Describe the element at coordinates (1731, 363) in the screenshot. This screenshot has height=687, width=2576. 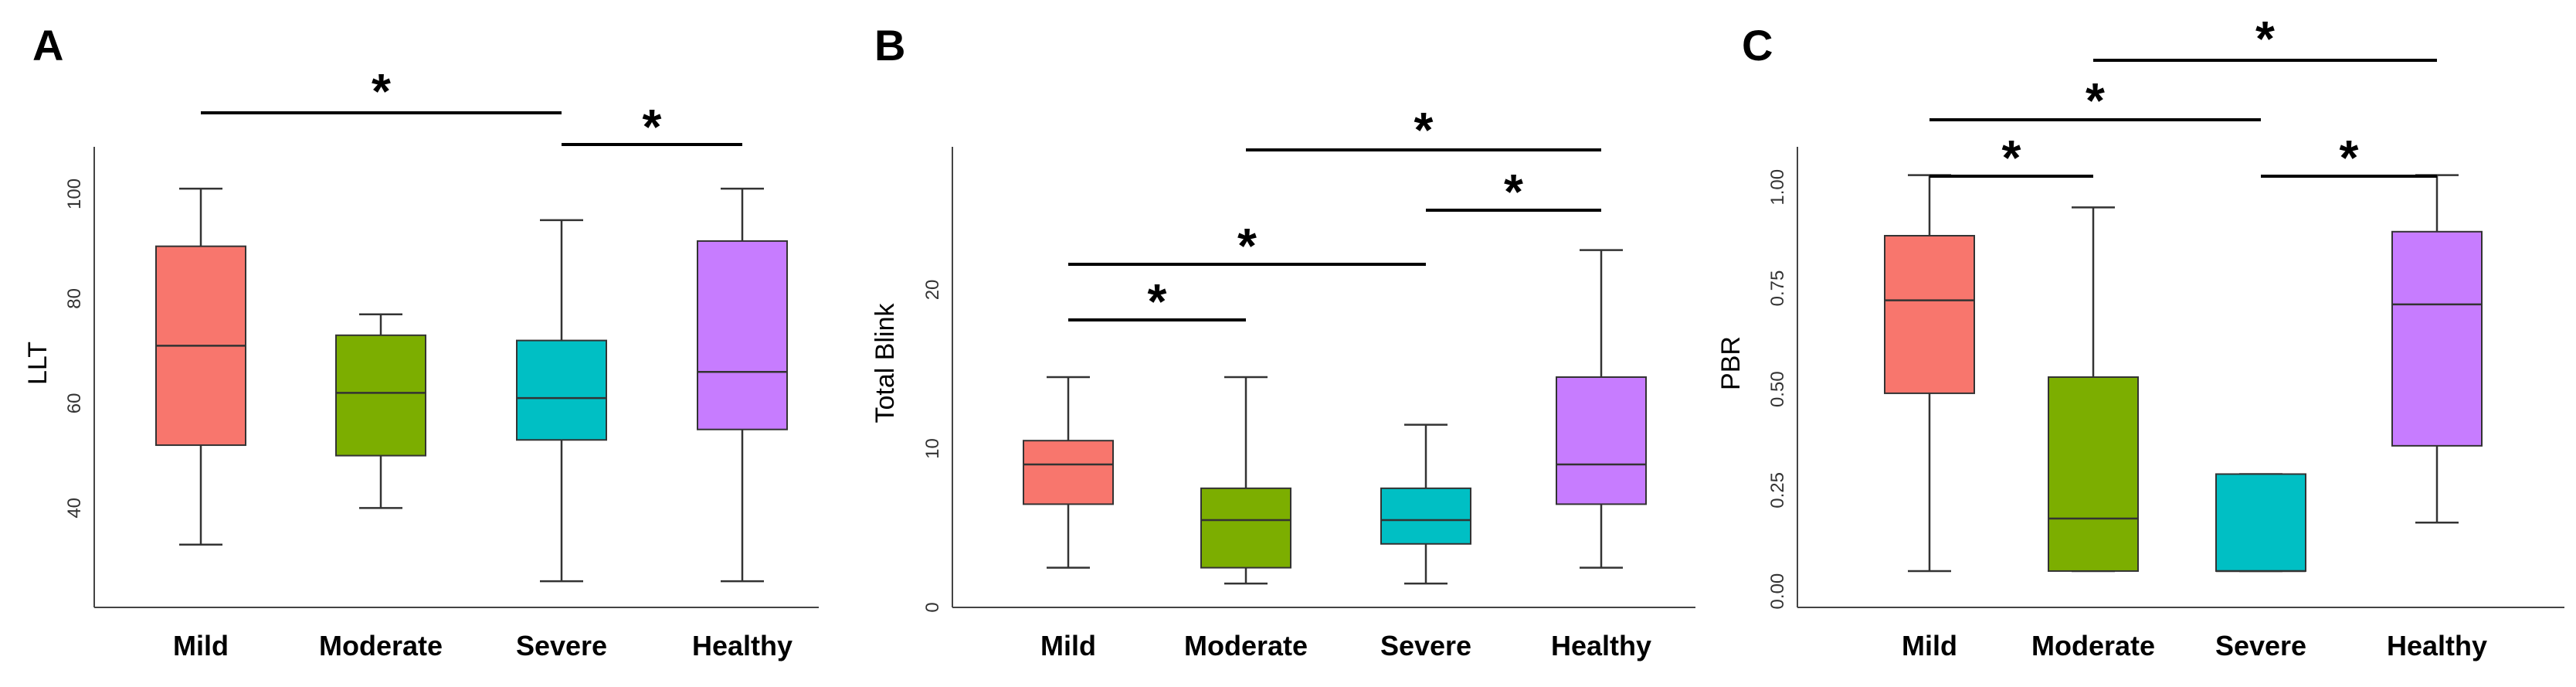
I see `y-axis-title: PBR` at that location.